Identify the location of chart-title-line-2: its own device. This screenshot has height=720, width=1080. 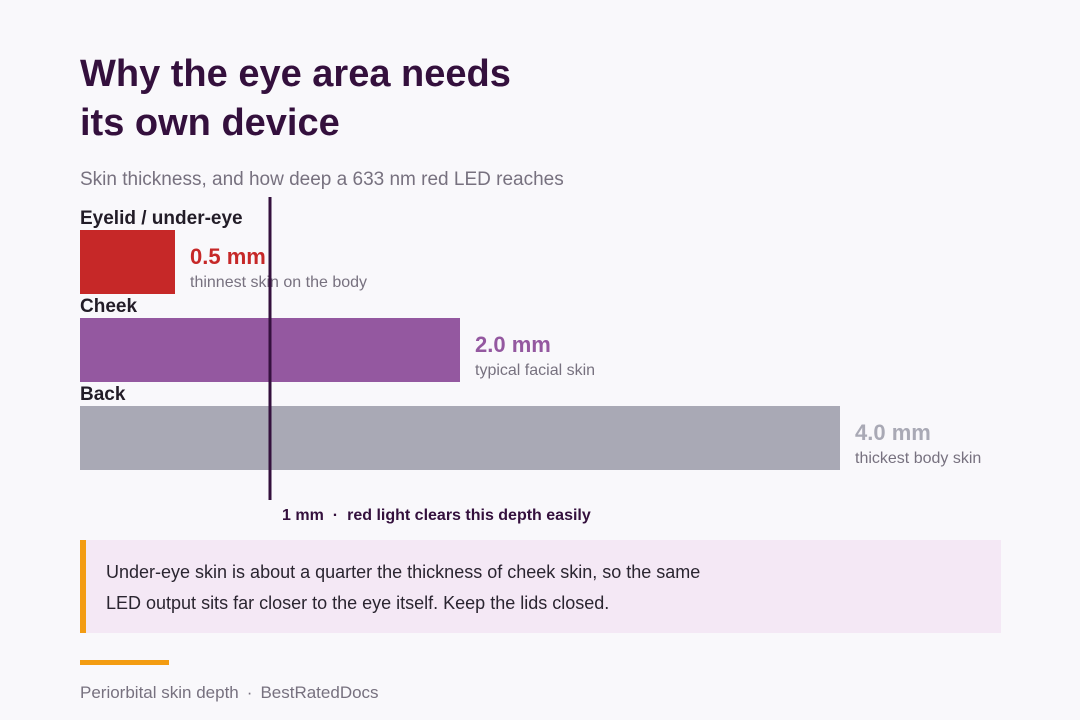
(210, 123).